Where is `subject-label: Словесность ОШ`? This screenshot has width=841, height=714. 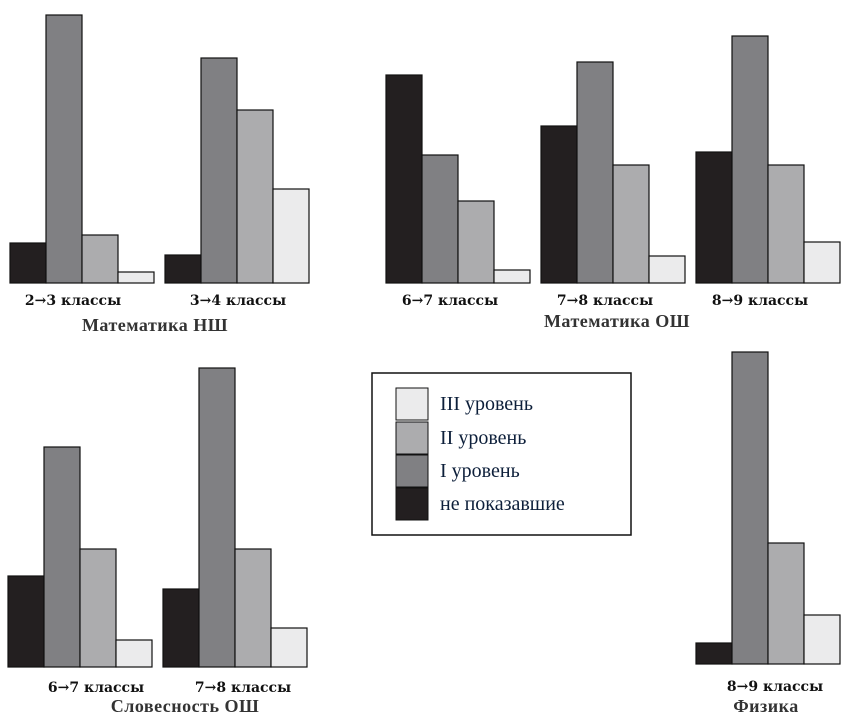
subject-label: Словесность ОШ is located at coordinates (185, 705).